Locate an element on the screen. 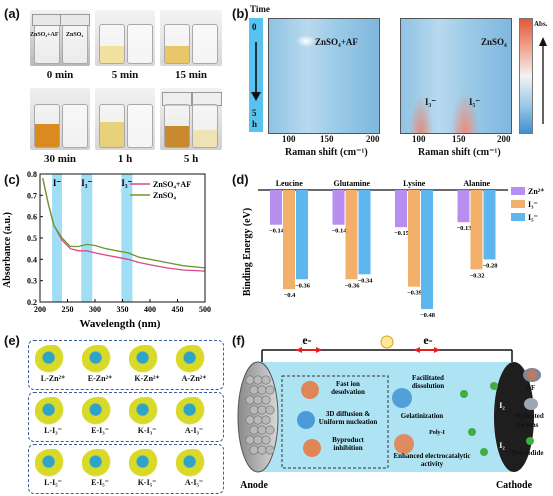 The height and width of the screenshot is (496, 553). bar-value-label: −0.39 is located at coordinates (415, 293).